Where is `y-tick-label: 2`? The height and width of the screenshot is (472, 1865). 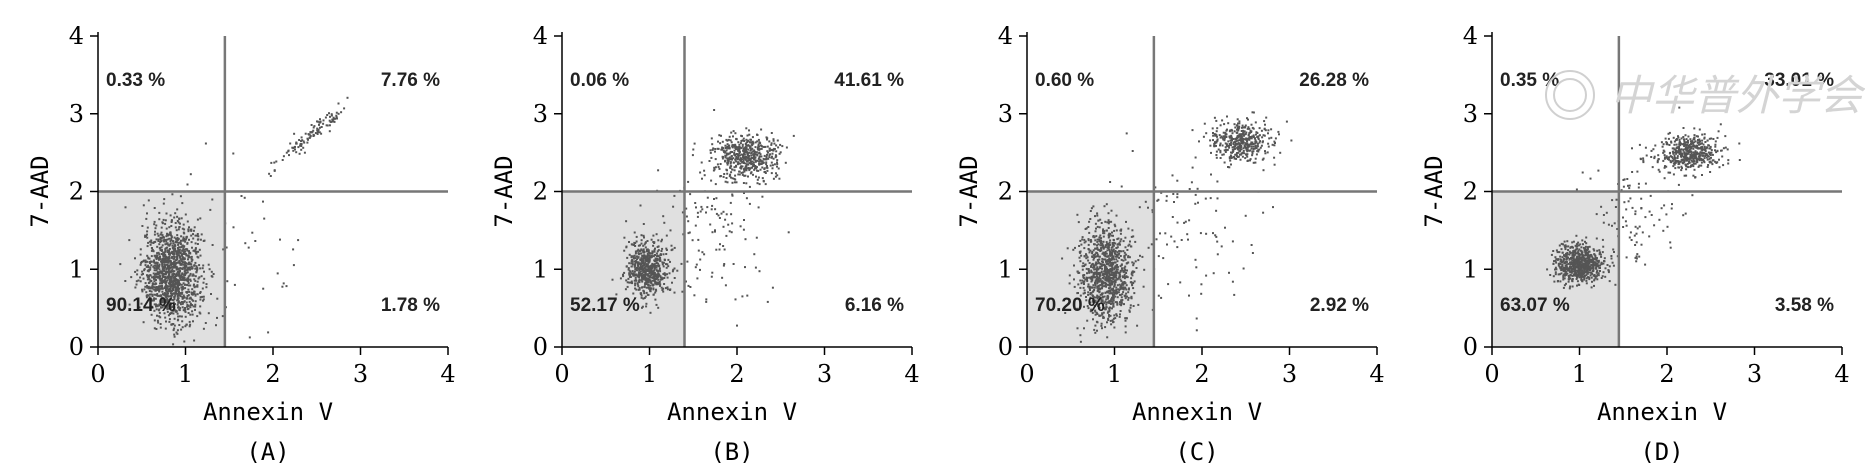
y-tick-label: 2 is located at coordinates (1005, 192).